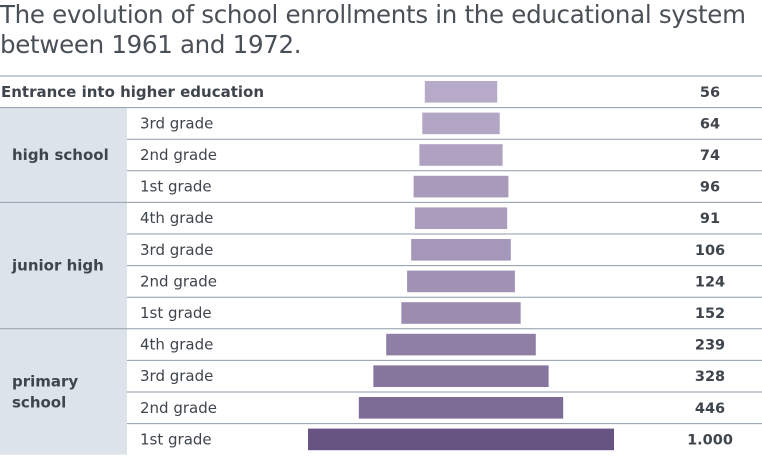 This screenshot has width=762, height=457. Describe the element at coordinates (710, 440) in the screenshot. I see `value-label: 1.000` at that location.